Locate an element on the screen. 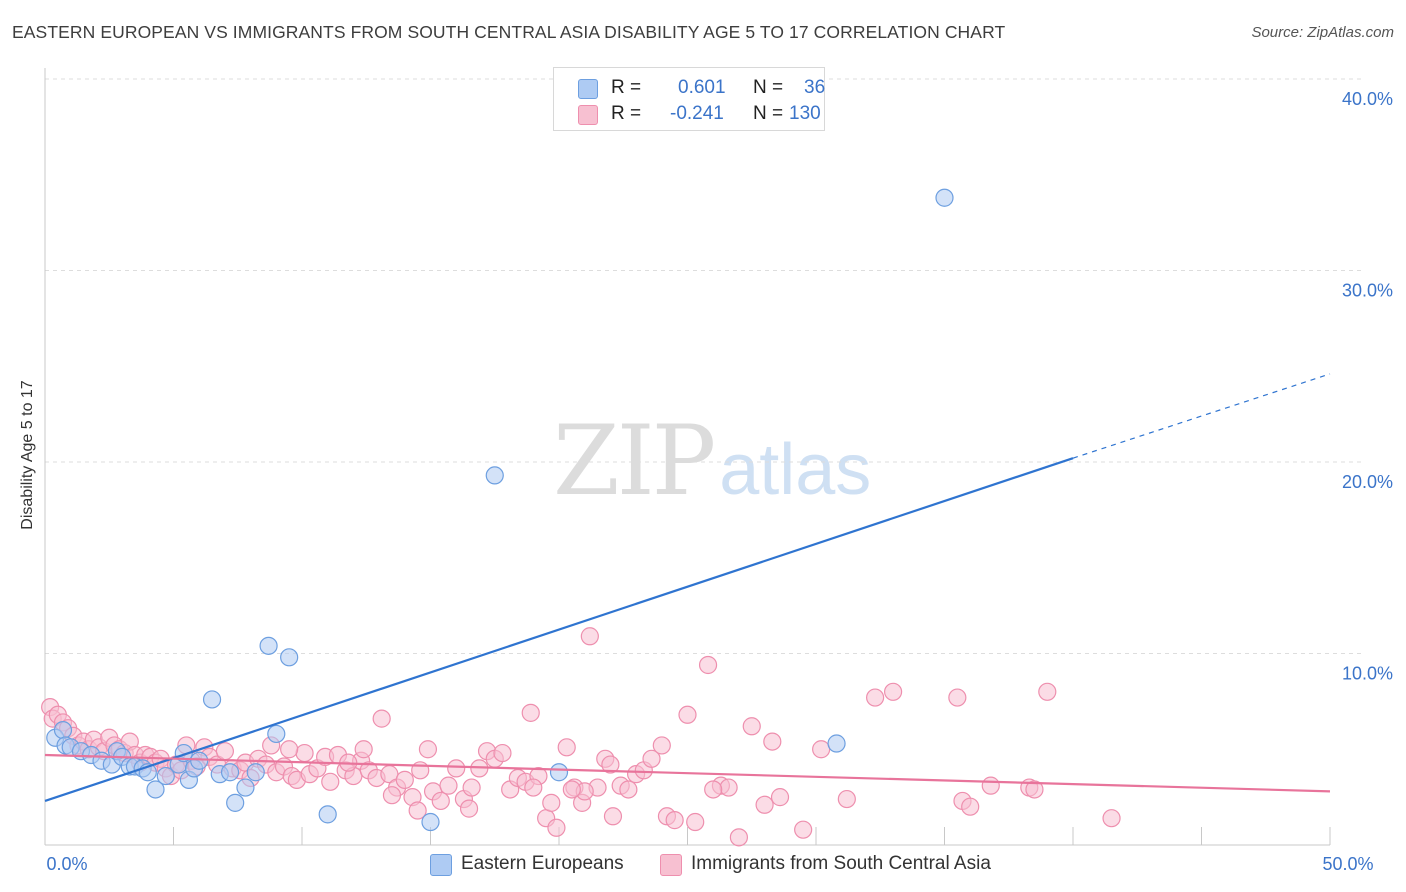 The width and height of the screenshot is (1406, 892). bottom-legend-label: Immigrants from South Central Asia is located at coordinates (841, 863).